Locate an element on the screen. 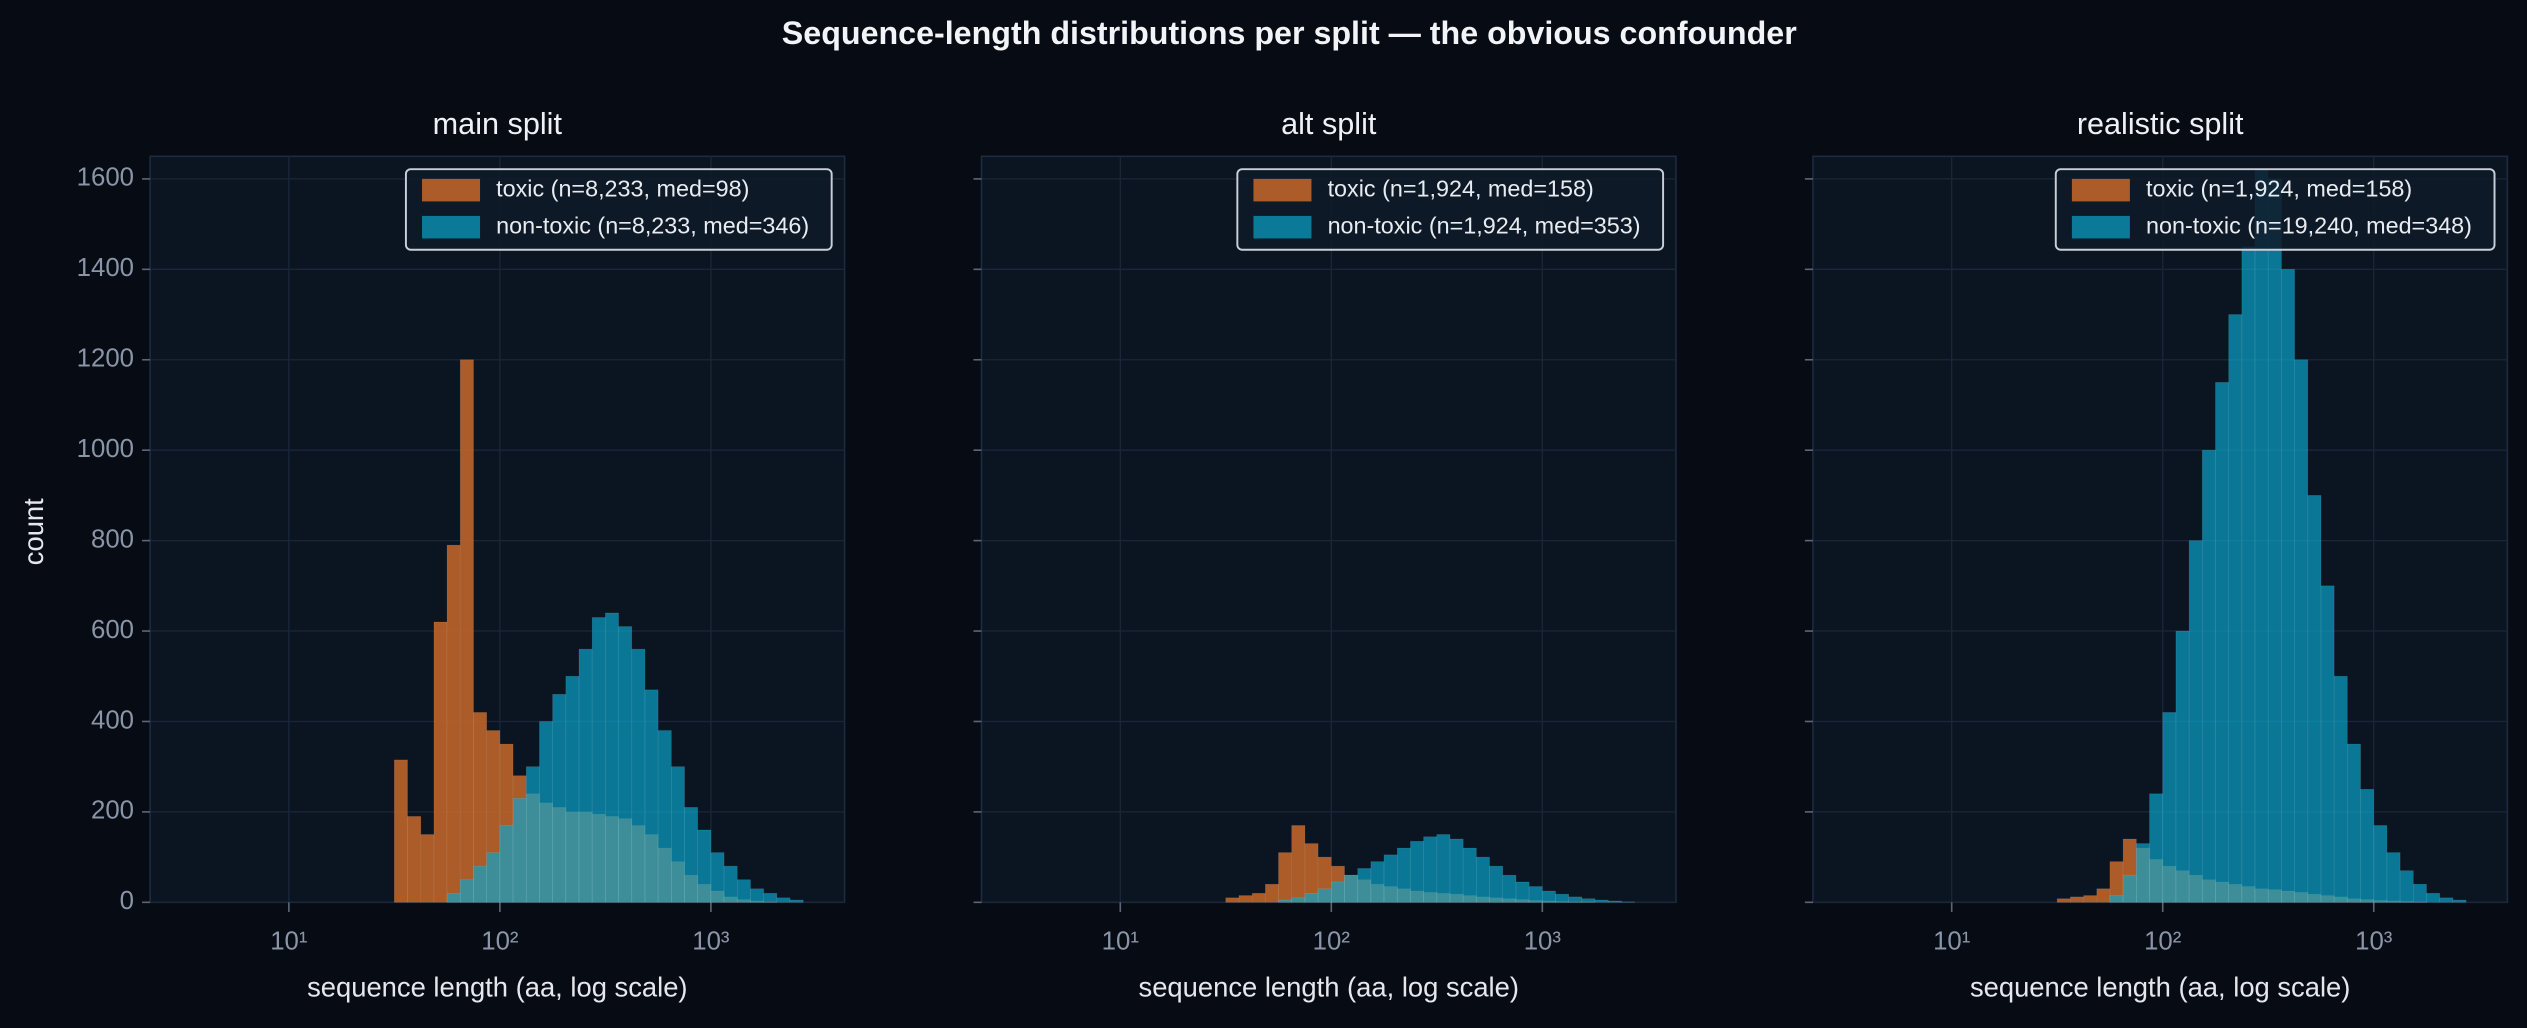 Image resolution: width=2527 pixels, height=1028 pixels. y-tick-label: 0 is located at coordinates (127, 901).